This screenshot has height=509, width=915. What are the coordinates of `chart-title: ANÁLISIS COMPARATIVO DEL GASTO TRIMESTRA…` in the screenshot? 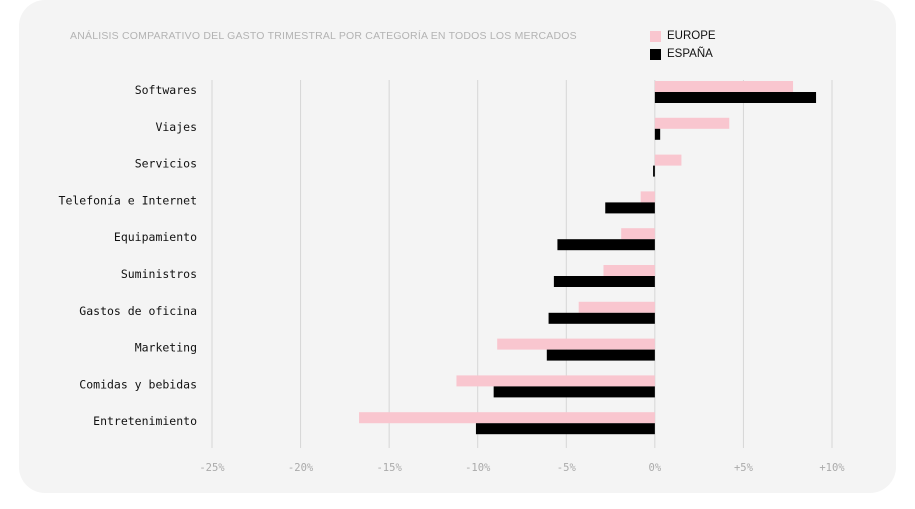 It's located at (323, 36).